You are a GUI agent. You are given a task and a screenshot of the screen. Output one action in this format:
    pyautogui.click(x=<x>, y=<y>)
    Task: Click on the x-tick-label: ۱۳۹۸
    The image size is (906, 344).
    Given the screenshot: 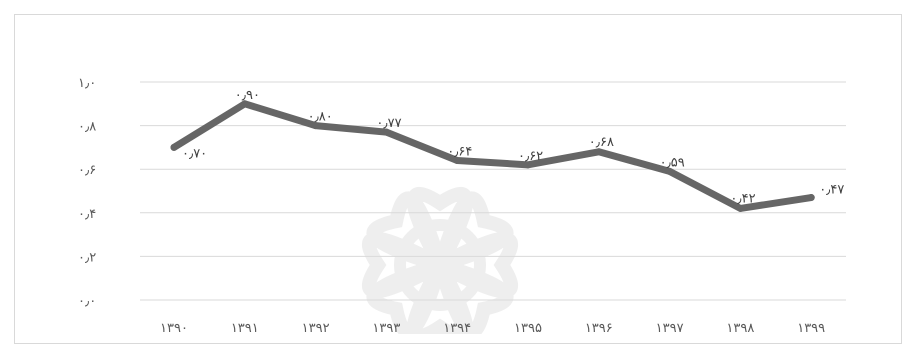 What is the action you would take?
    pyautogui.click(x=740, y=327)
    